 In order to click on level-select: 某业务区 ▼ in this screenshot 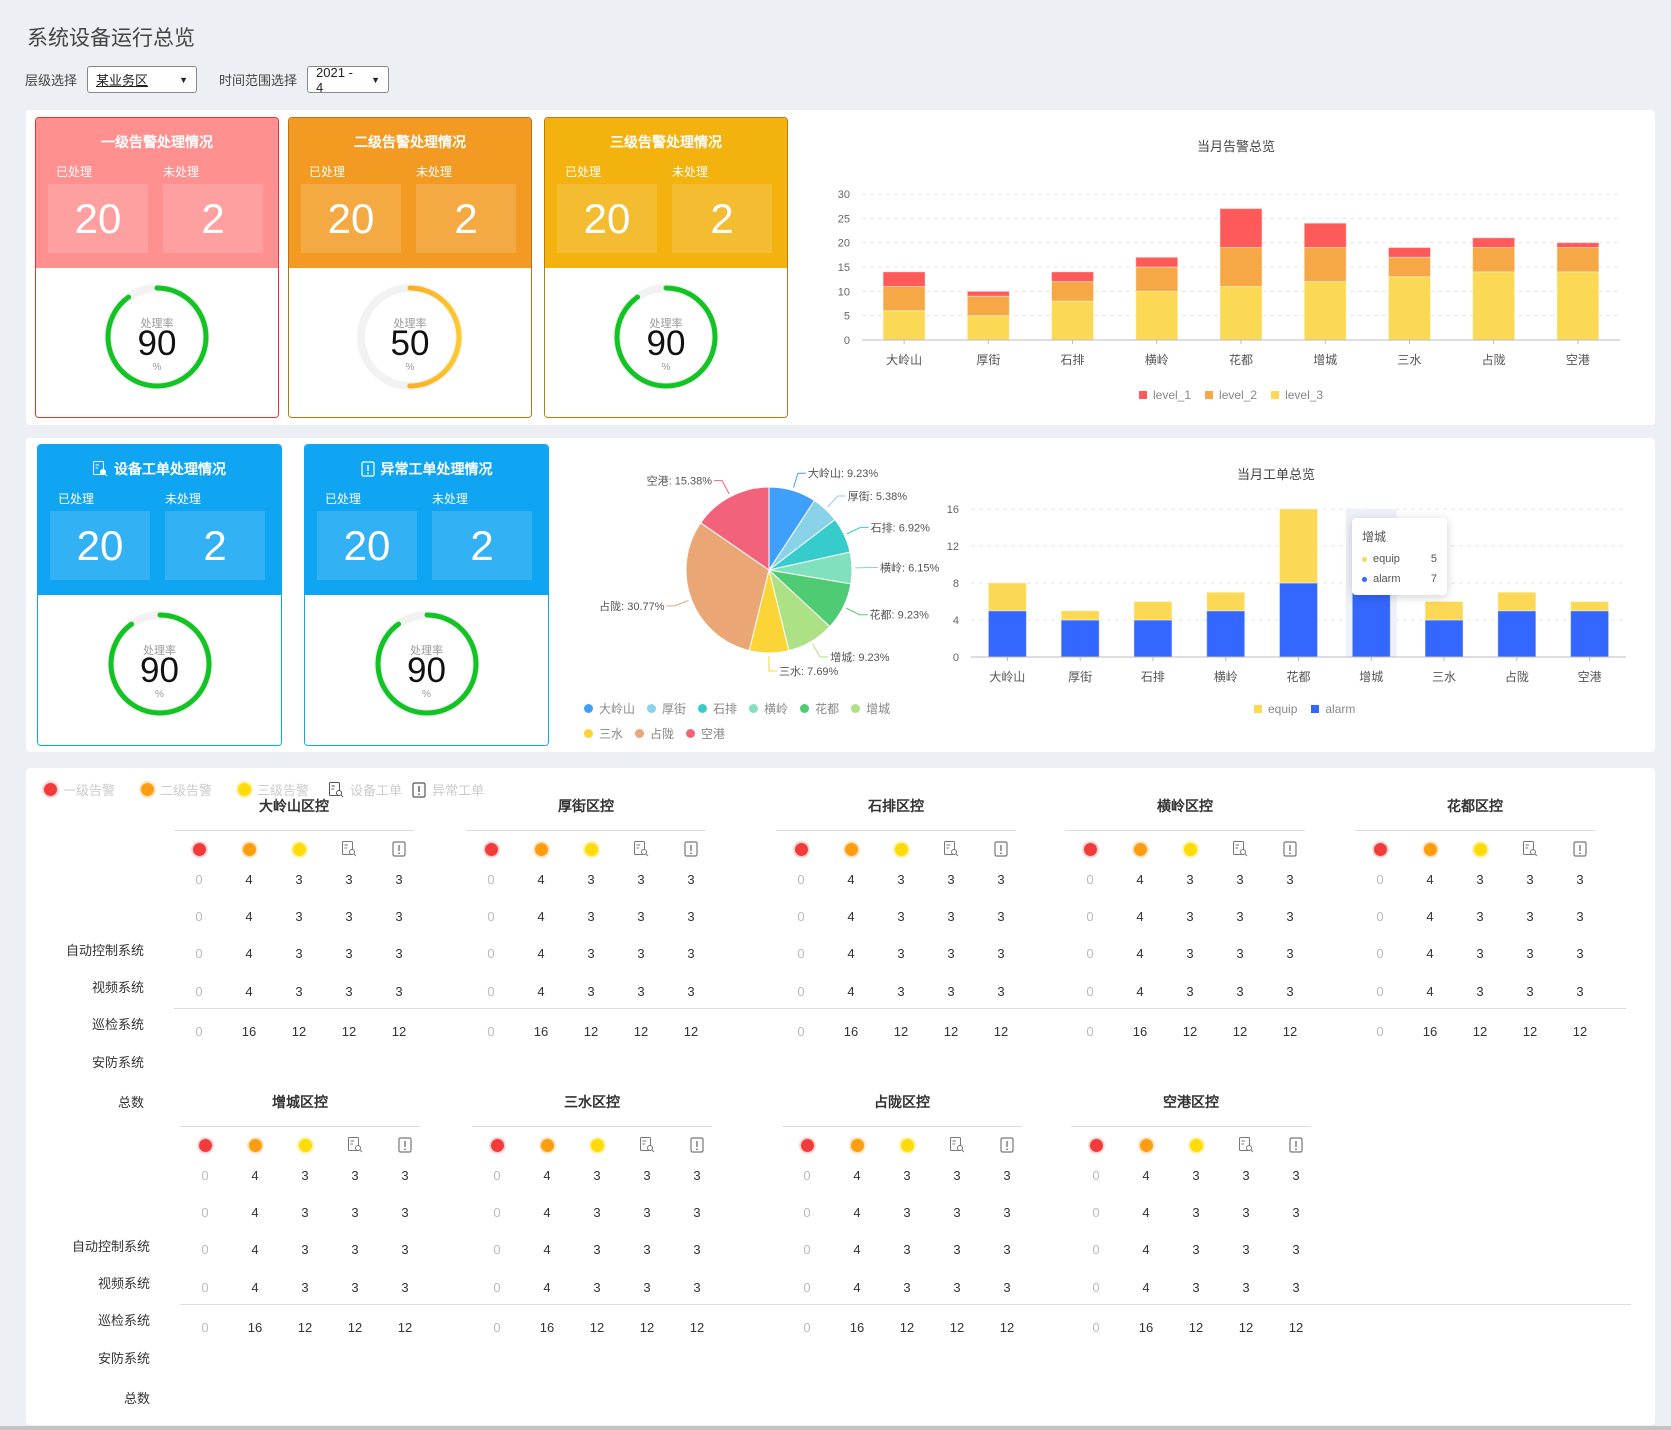, I will do `click(142, 79)`.